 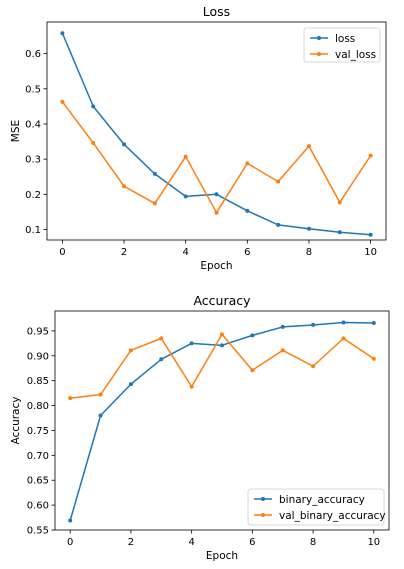 I want to click on y-axis-label: Accuracy, so click(x=16, y=421).